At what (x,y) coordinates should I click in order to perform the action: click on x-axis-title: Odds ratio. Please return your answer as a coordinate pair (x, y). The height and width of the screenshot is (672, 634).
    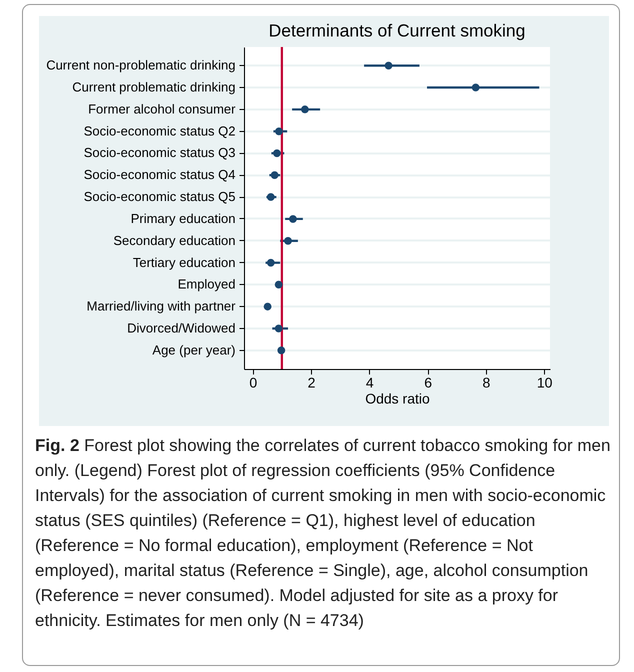
    Looking at the image, I should click on (397, 398).